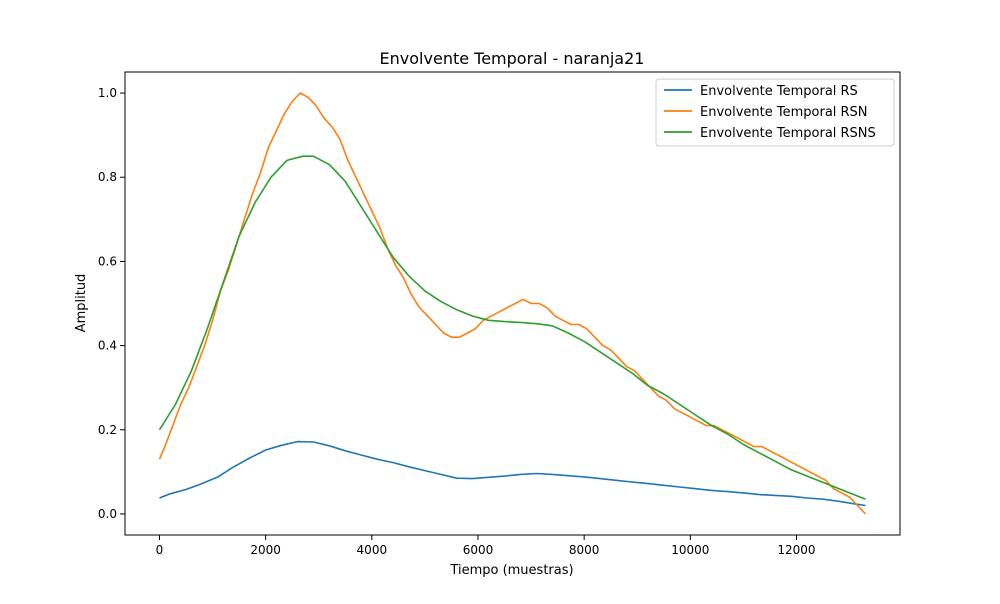  Describe the element at coordinates (107, 261) in the screenshot. I see `y-tick-label: 0.6` at that location.